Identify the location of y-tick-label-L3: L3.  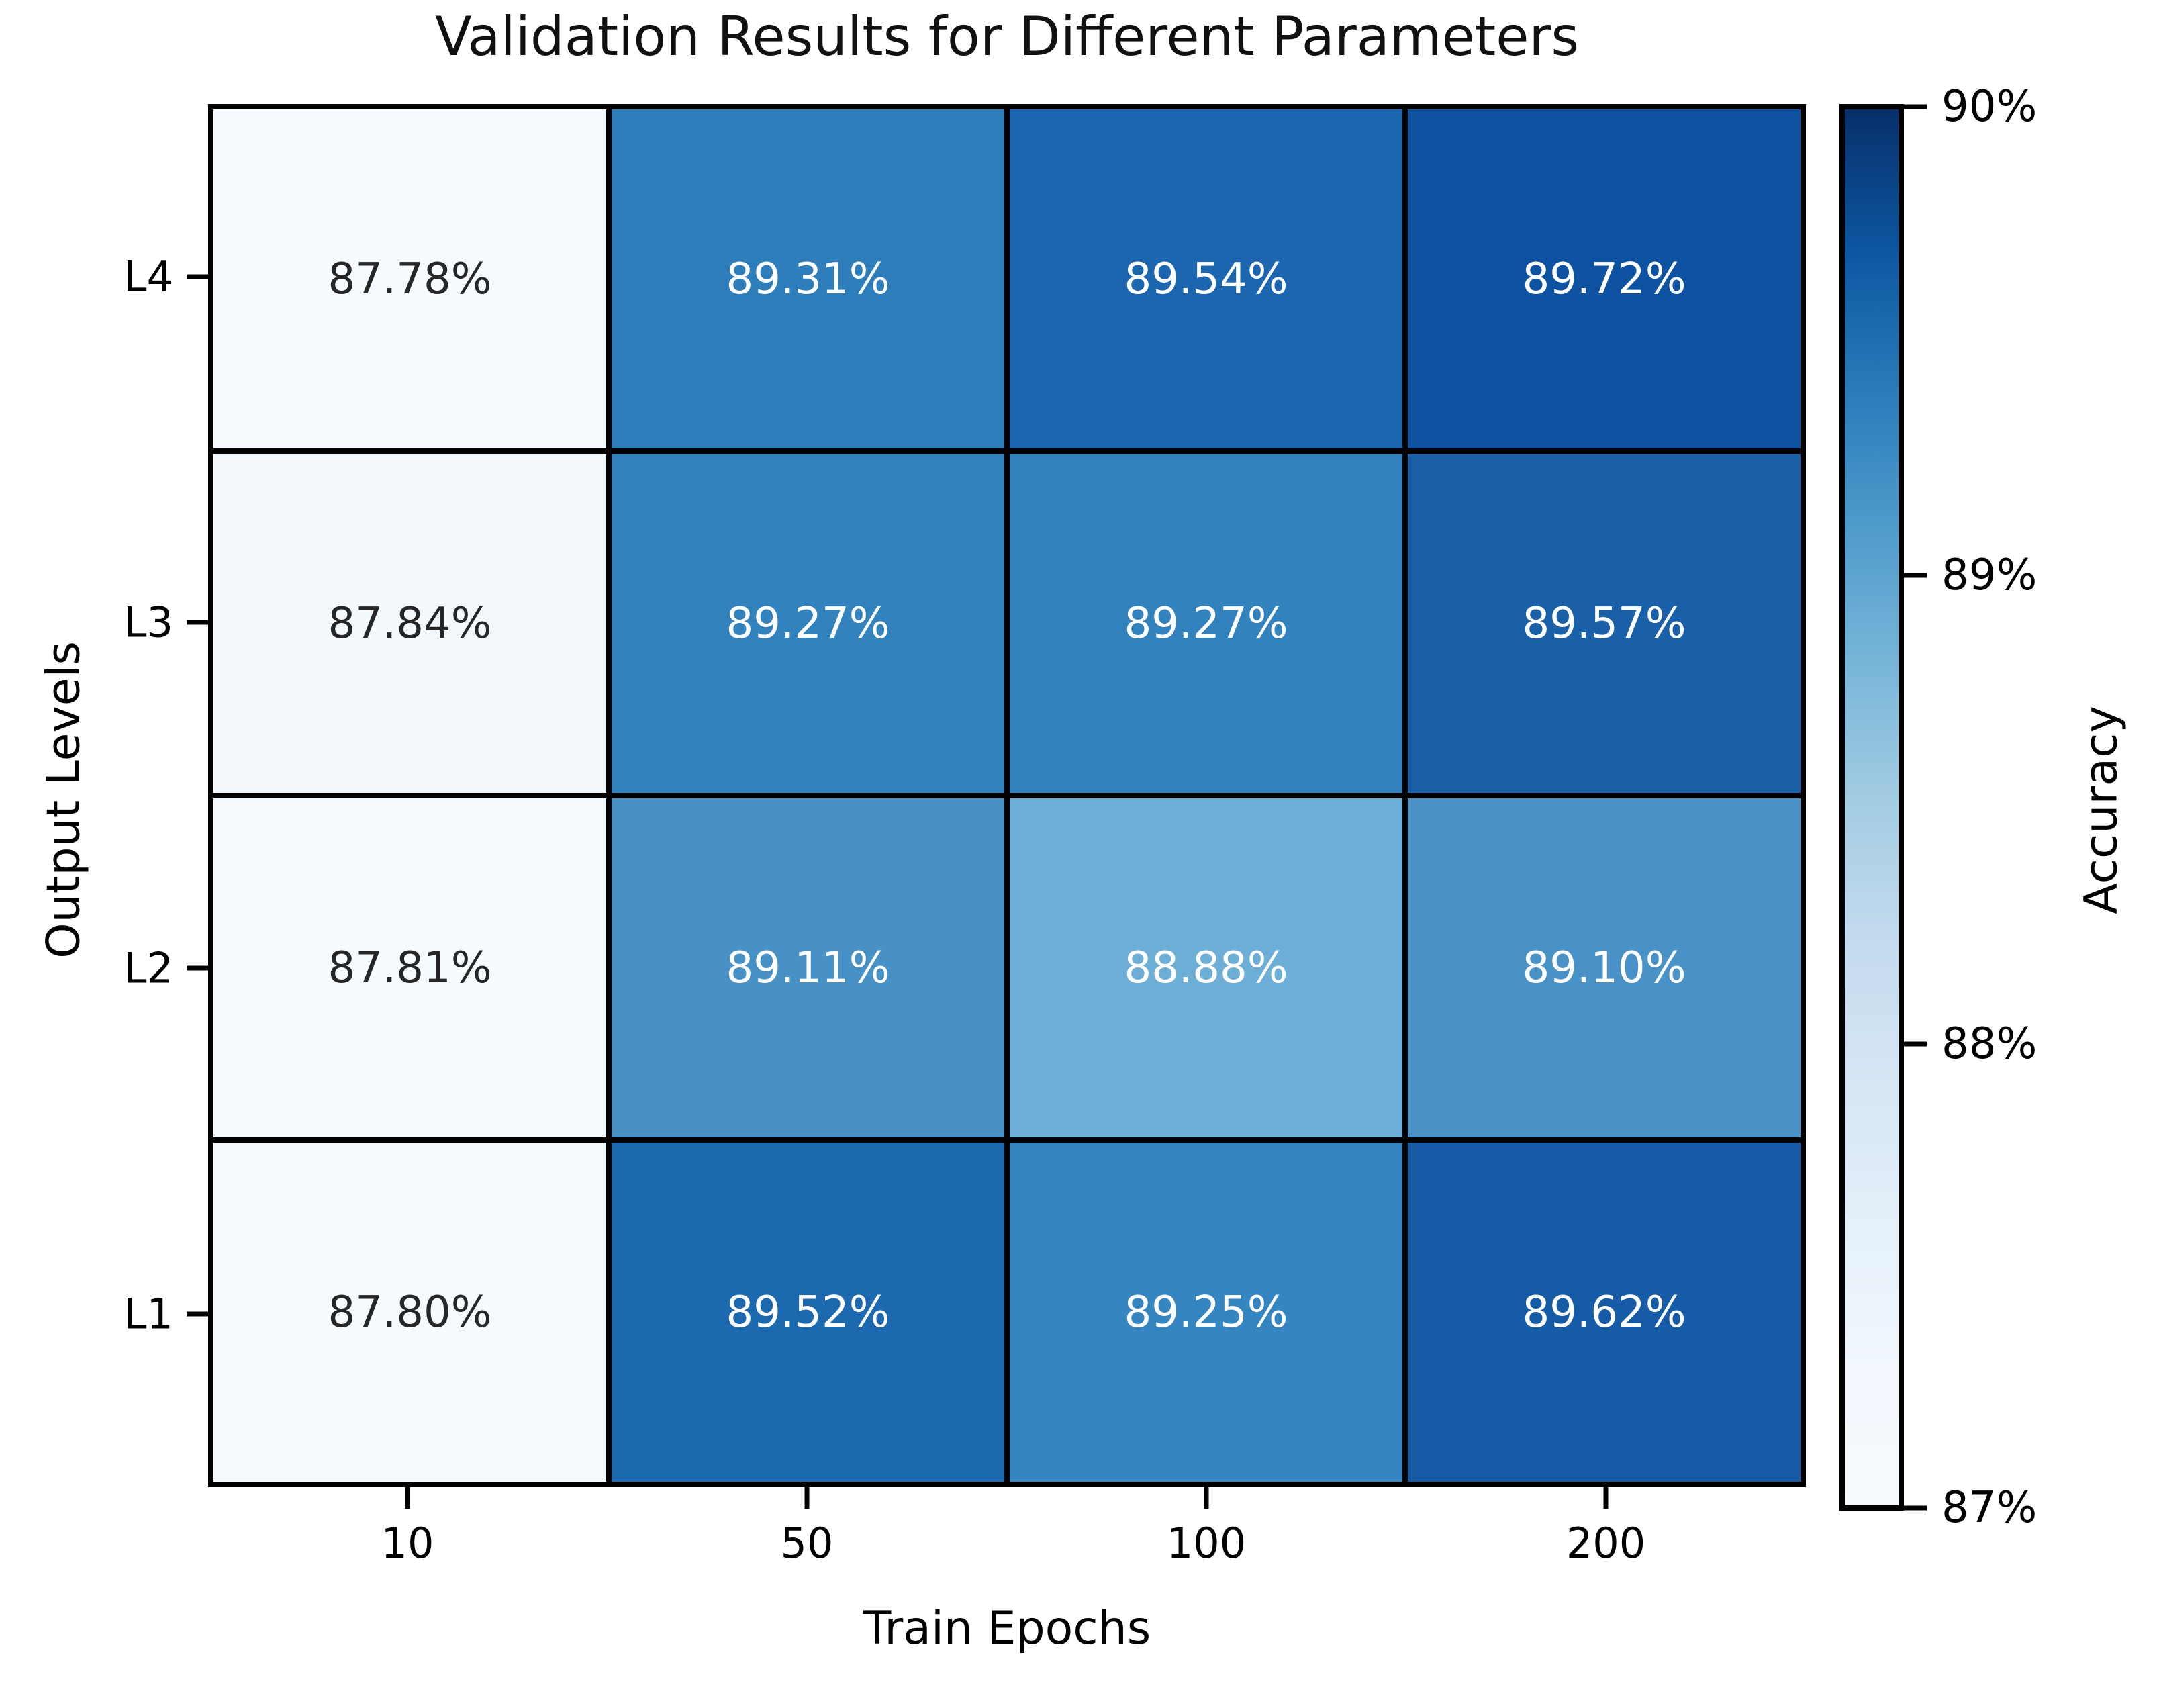
(149, 622).